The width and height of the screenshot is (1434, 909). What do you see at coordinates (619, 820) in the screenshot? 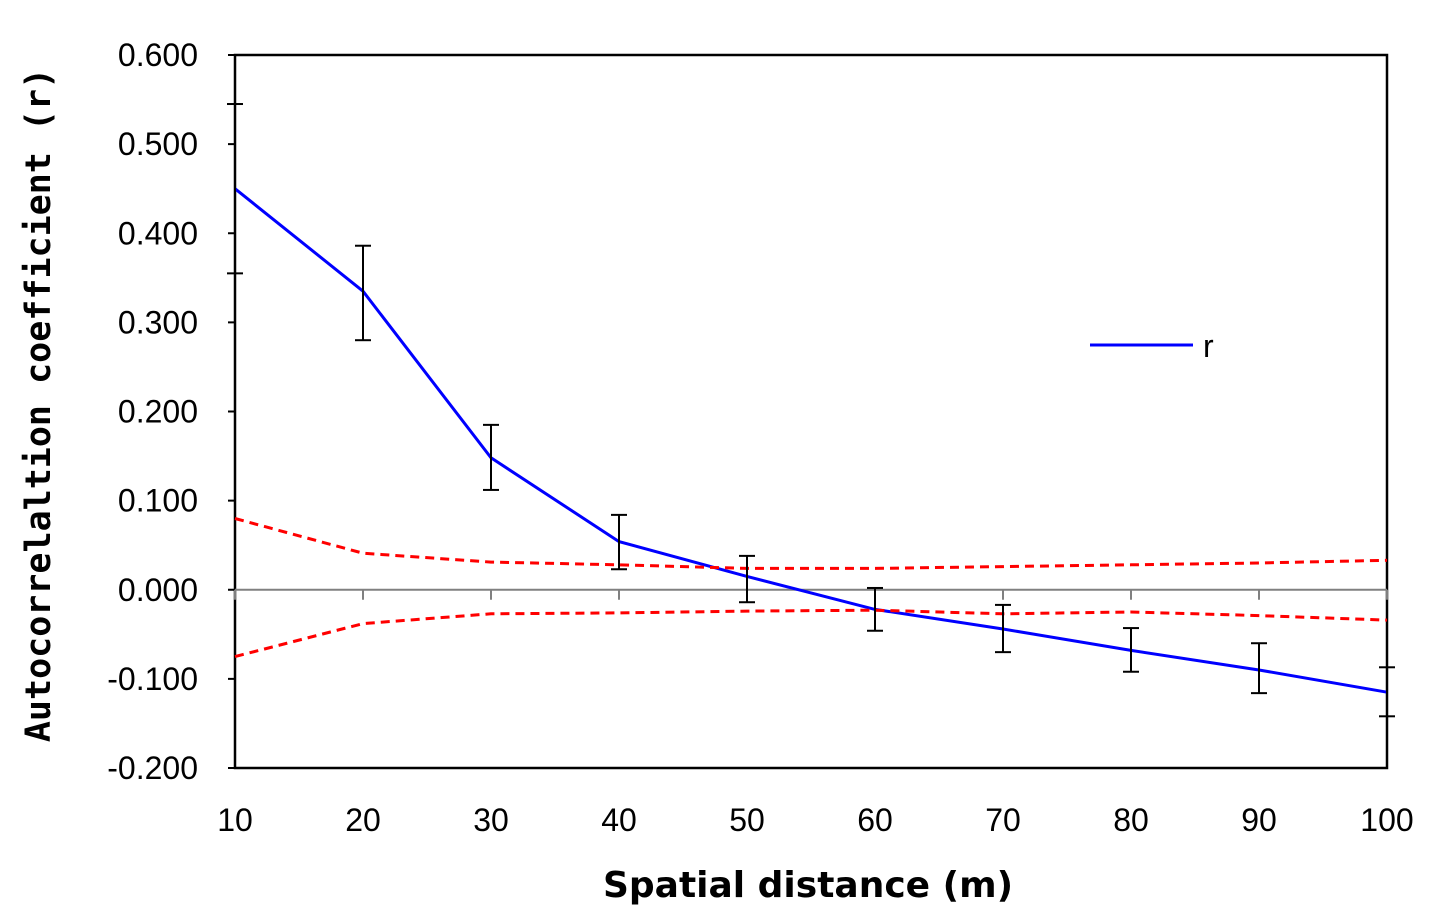
I see `x-tick-label: 40` at bounding box center [619, 820].